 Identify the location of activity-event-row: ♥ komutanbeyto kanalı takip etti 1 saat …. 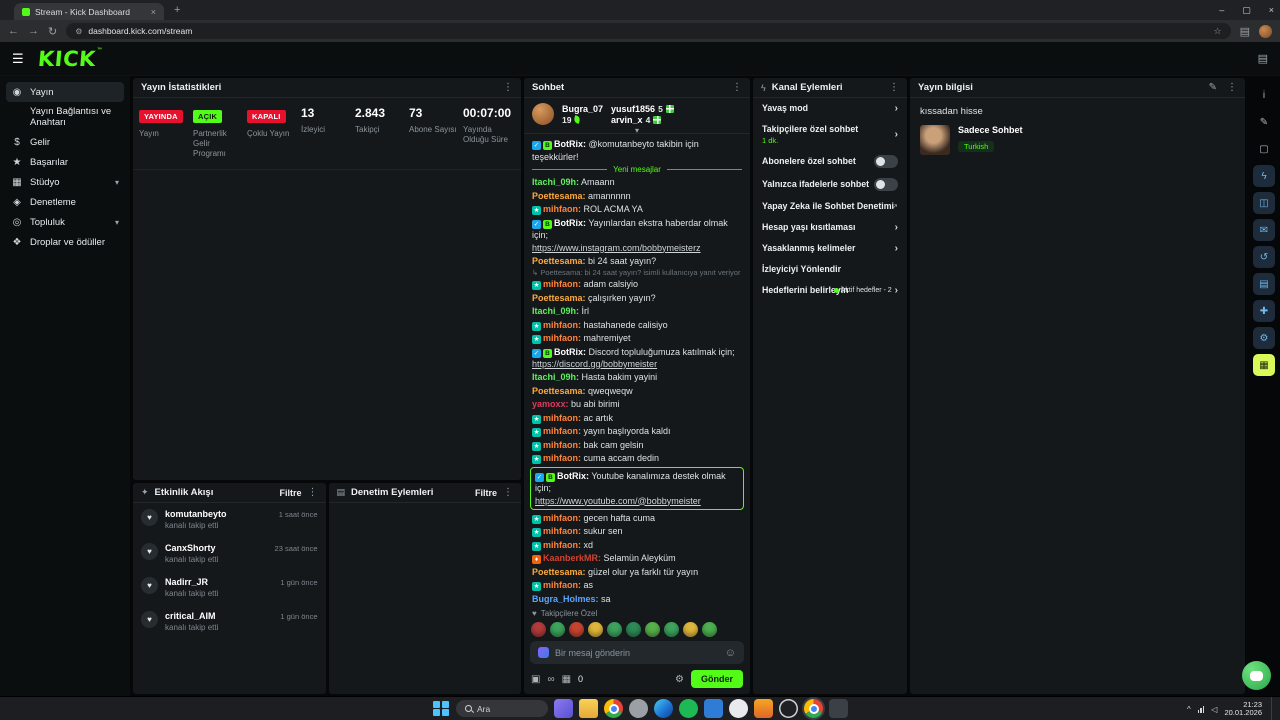
(229, 520).